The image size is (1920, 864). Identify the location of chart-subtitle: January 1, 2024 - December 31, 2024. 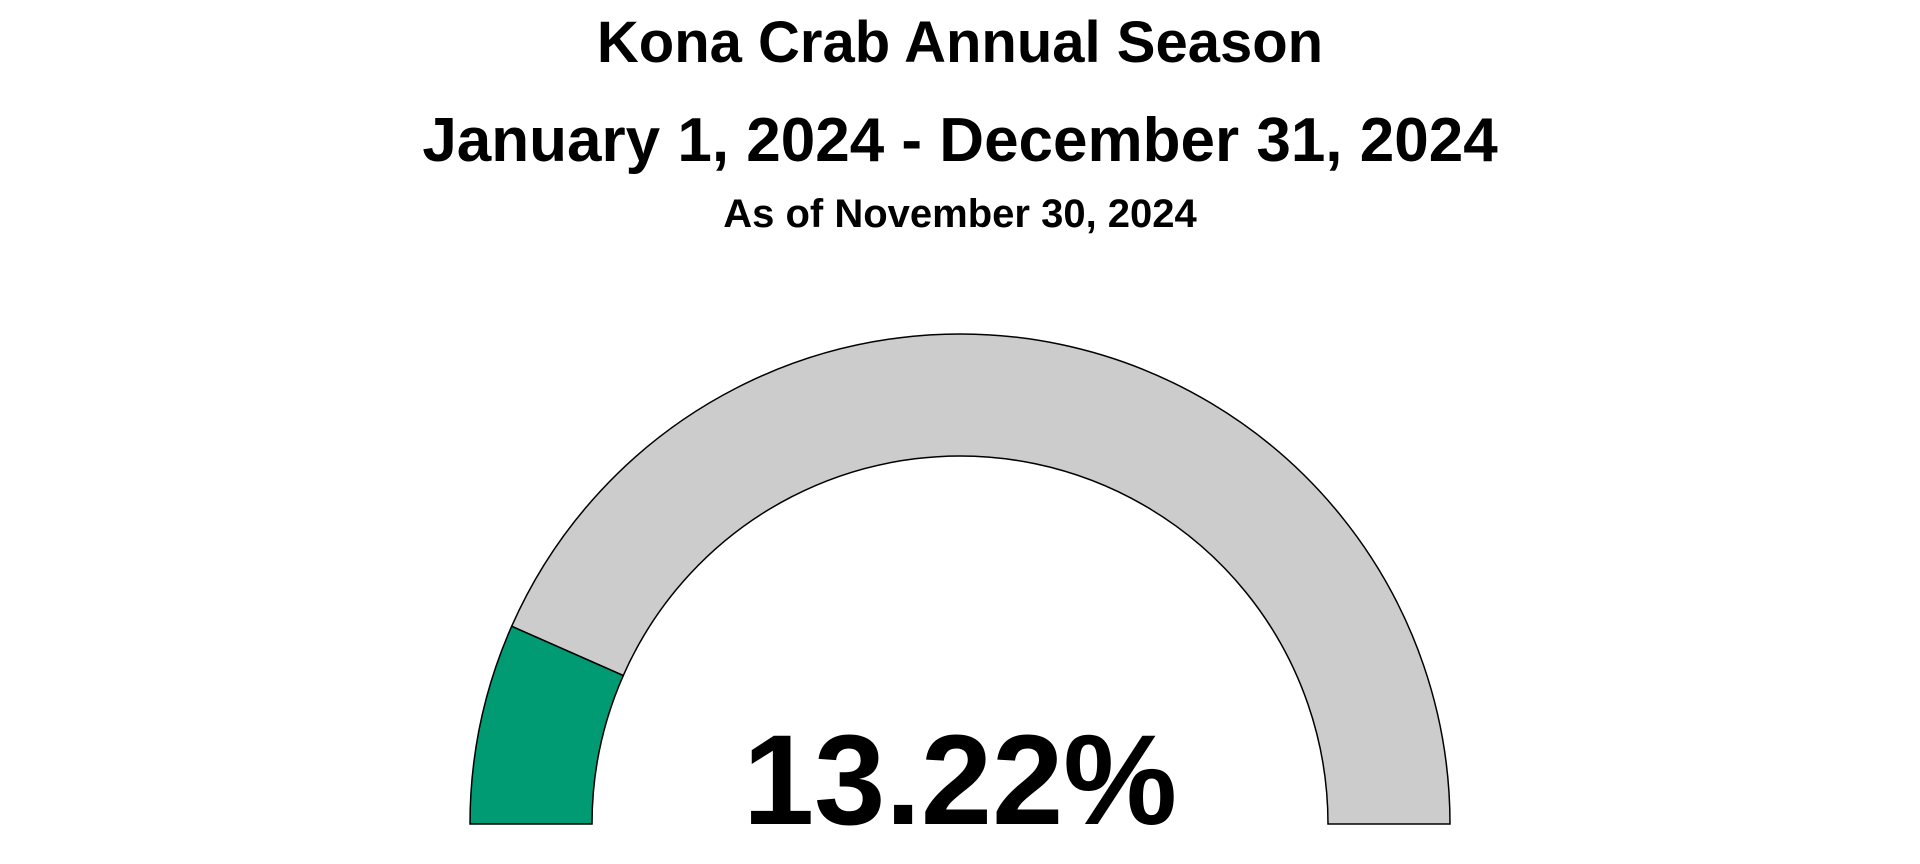
(960, 140).